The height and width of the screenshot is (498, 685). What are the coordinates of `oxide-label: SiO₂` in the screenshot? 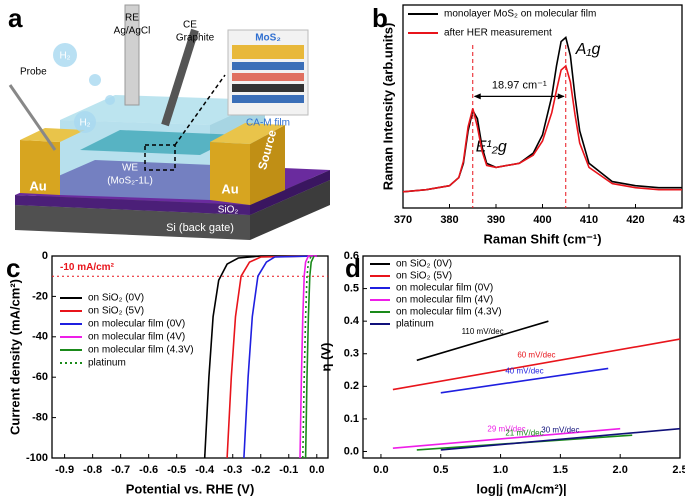 It's located at (228, 210).